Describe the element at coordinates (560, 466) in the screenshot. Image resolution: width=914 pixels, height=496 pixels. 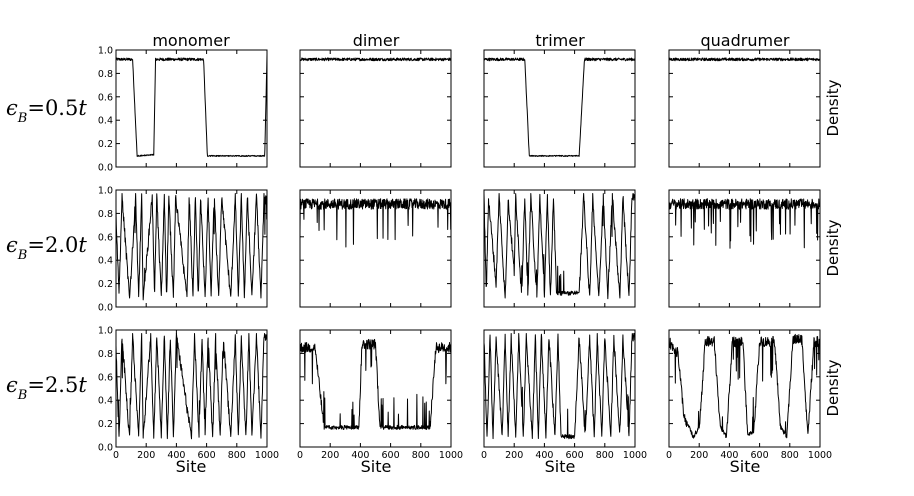
I see `x-axis-label-trimer: Site` at that location.